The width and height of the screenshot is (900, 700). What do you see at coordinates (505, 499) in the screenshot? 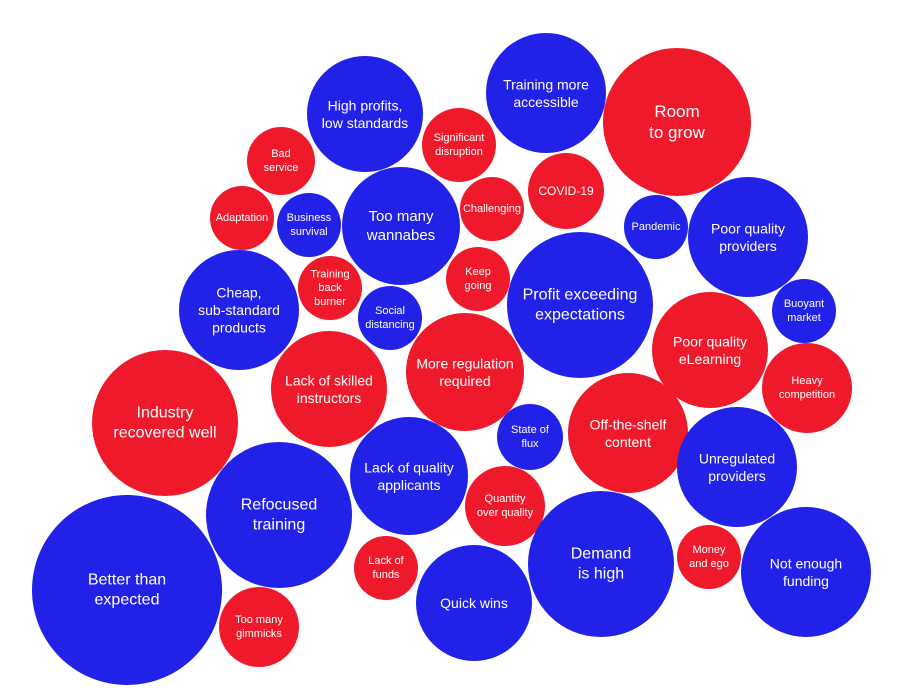
I see `bubble-label-line: Quantity` at bounding box center [505, 499].